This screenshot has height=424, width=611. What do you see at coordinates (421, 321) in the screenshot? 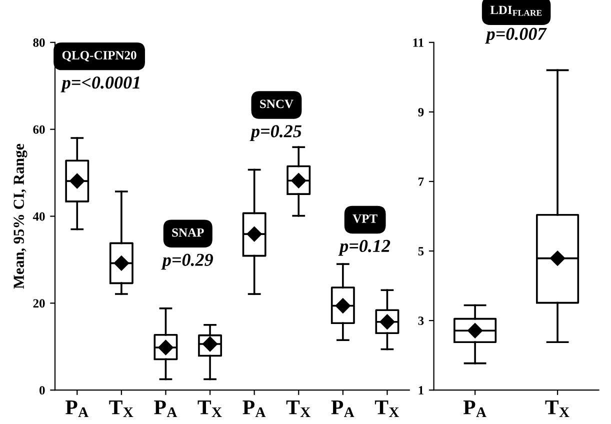
I see `y-tick-label: 3` at bounding box center [421, 321].